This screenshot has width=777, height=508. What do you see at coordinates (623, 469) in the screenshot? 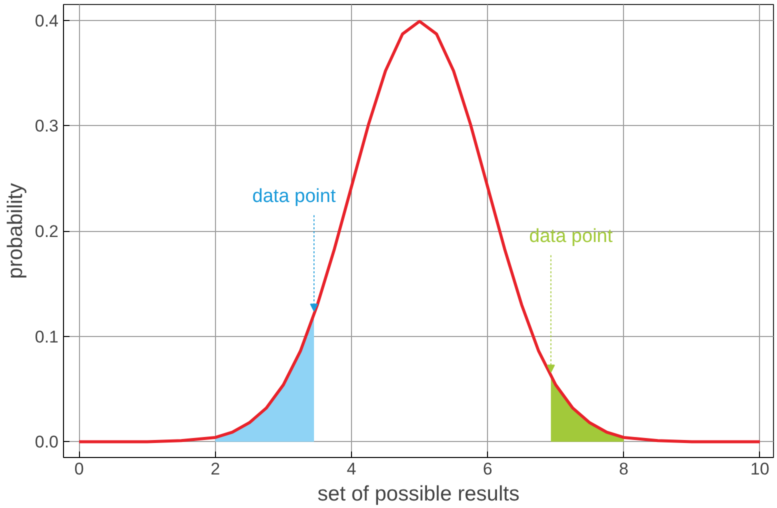
I see `x-tick-label: 8` at bounding box center [623, 469].